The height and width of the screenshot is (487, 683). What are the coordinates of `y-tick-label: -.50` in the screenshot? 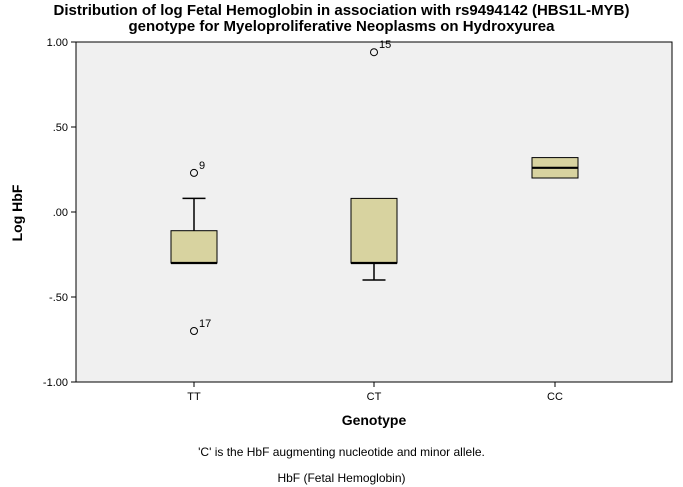 It's located at (58, 298).